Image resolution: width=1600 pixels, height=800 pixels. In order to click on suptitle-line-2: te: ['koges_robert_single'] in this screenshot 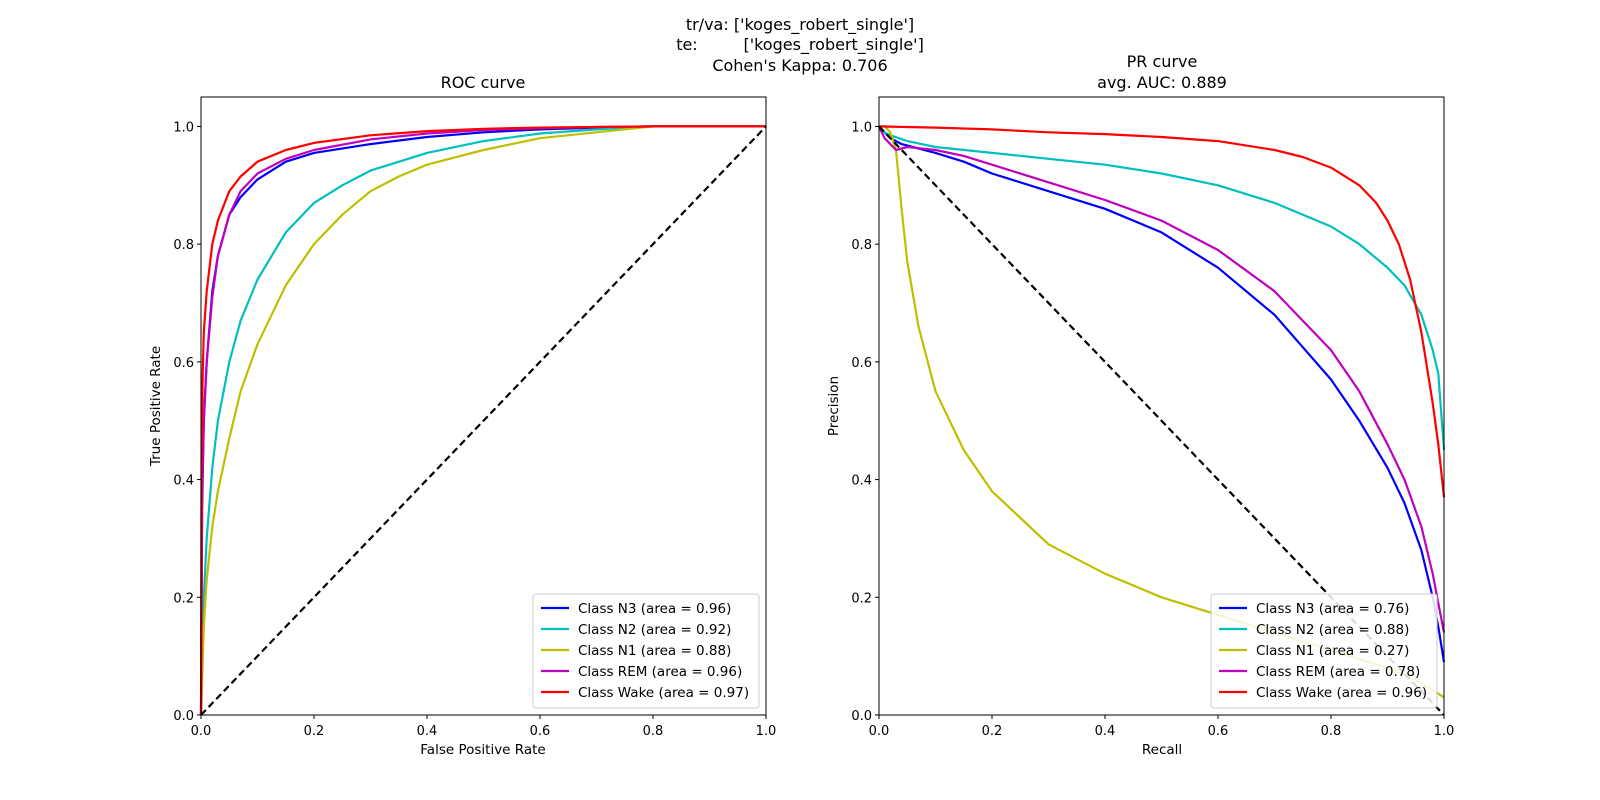, I will do `click(800, 45)`.